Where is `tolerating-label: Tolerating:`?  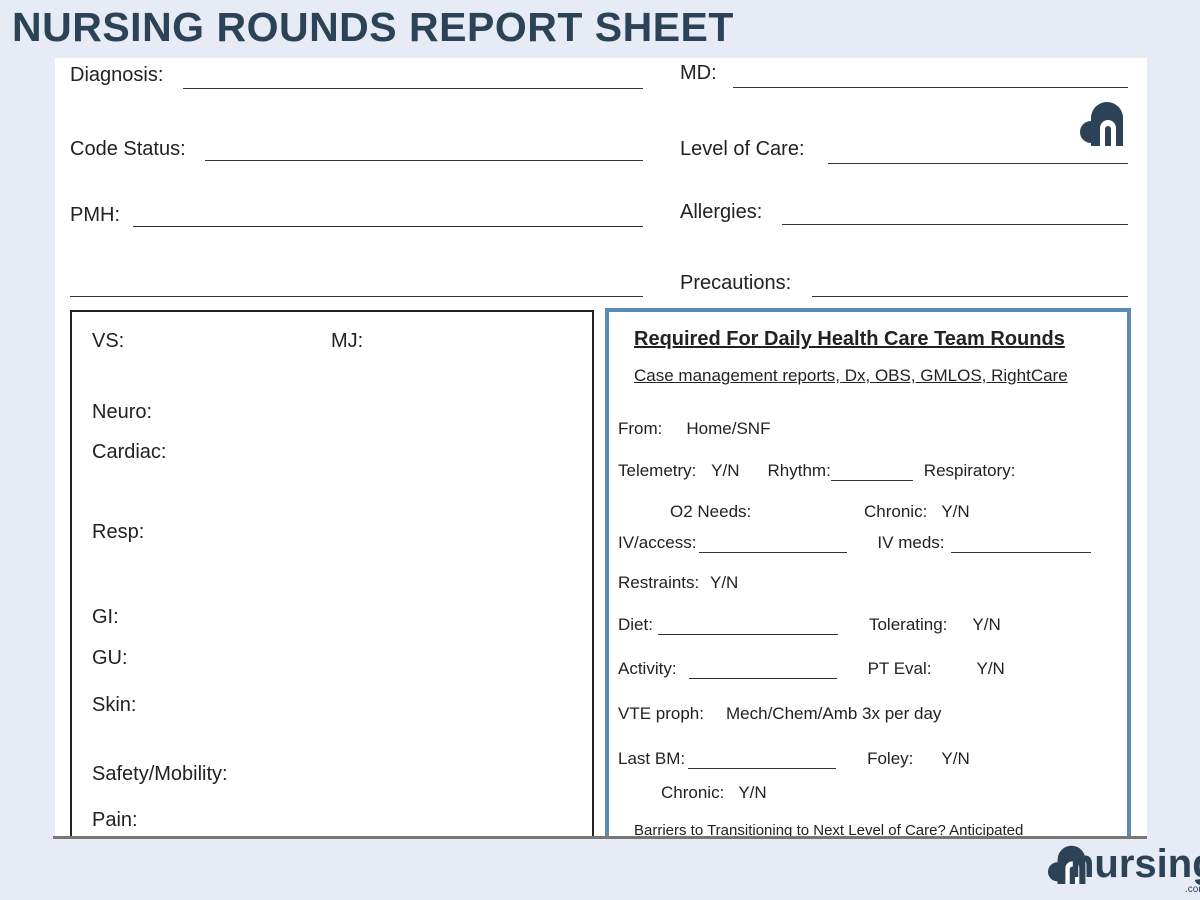
tolerating-label: Tolerating: is located at coordinates (908, 624).